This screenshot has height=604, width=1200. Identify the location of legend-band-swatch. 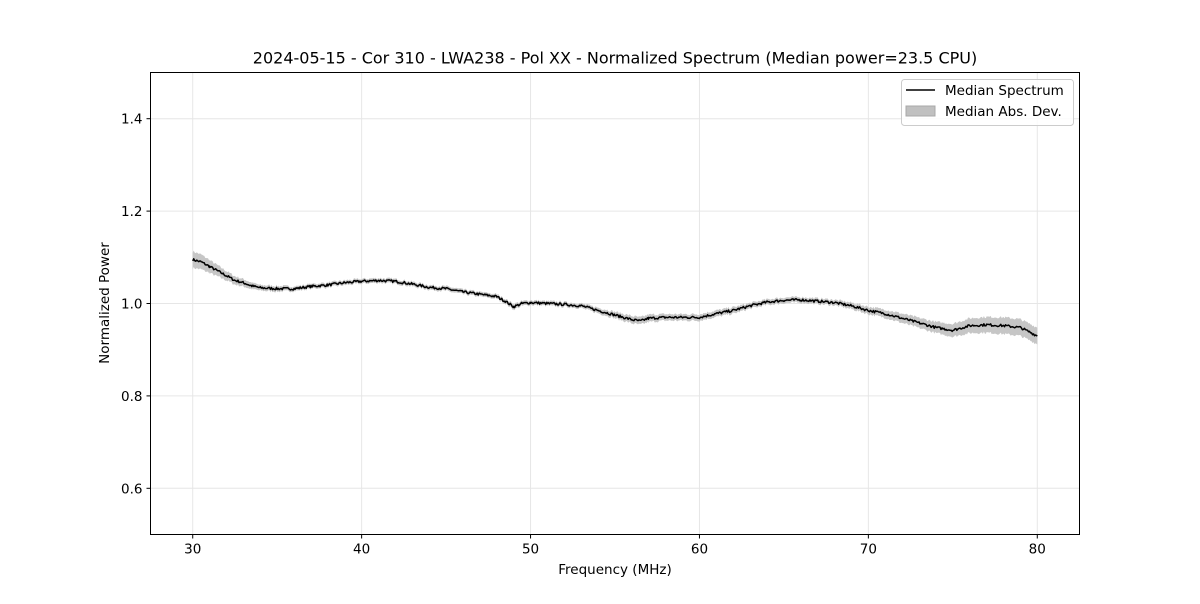
(920, 111).